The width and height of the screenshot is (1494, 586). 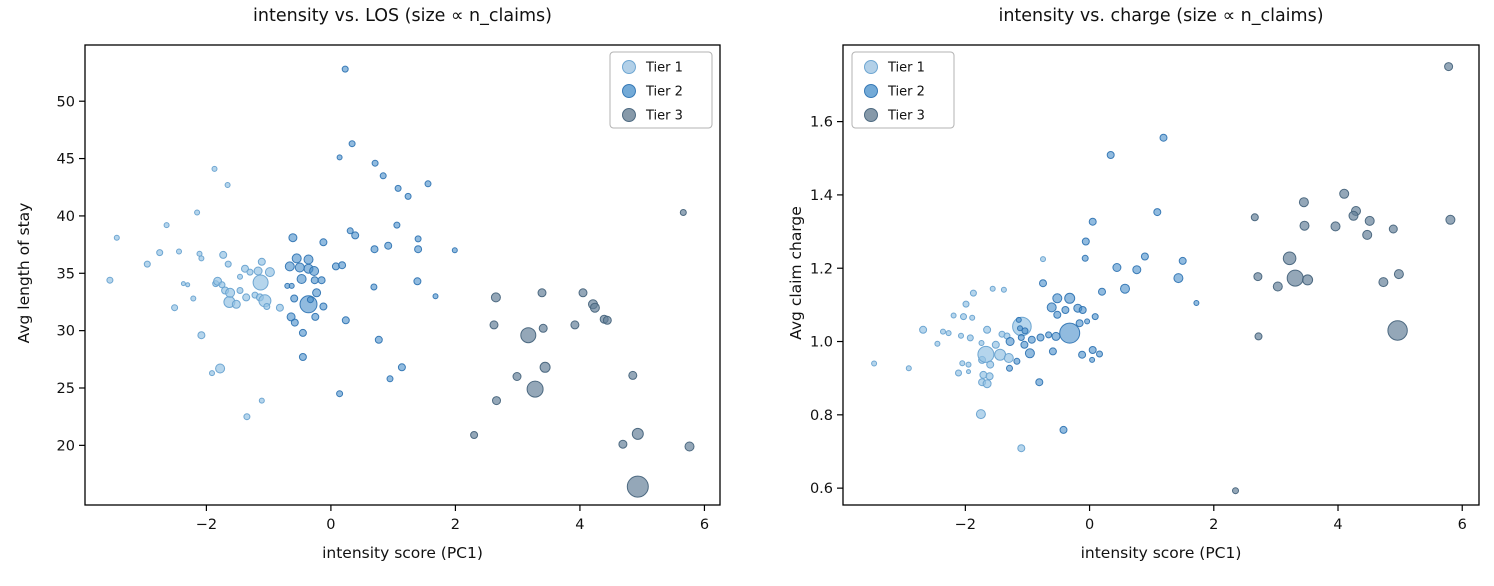 I want to click on legend-label-tier-1: Tier 1, so click(x=906, y=68).